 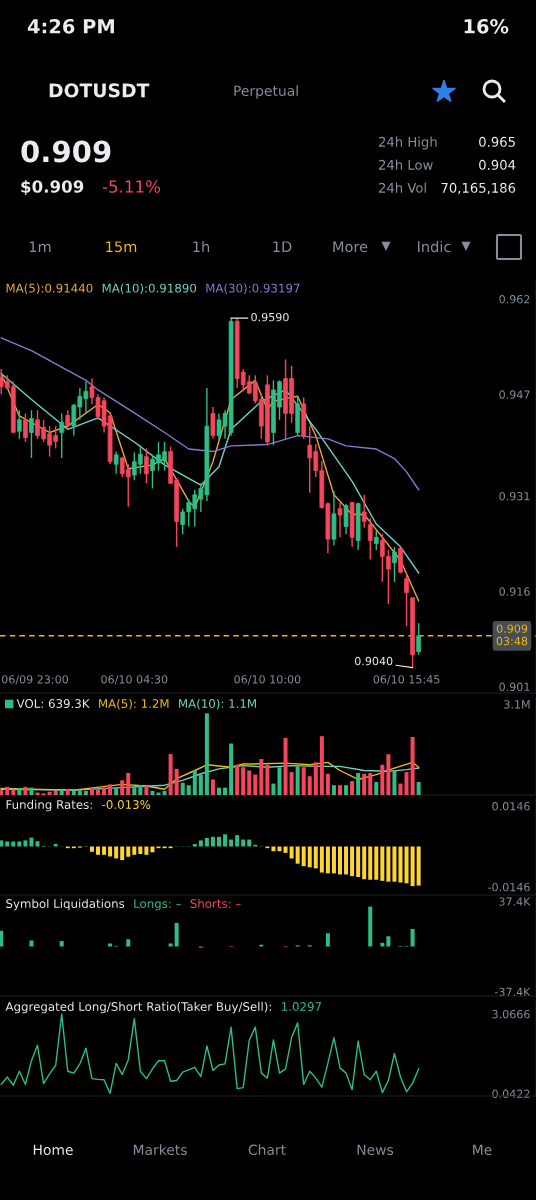 I want to click on ref-line-label: 0.909 03:48, so click(x=512, y=635).